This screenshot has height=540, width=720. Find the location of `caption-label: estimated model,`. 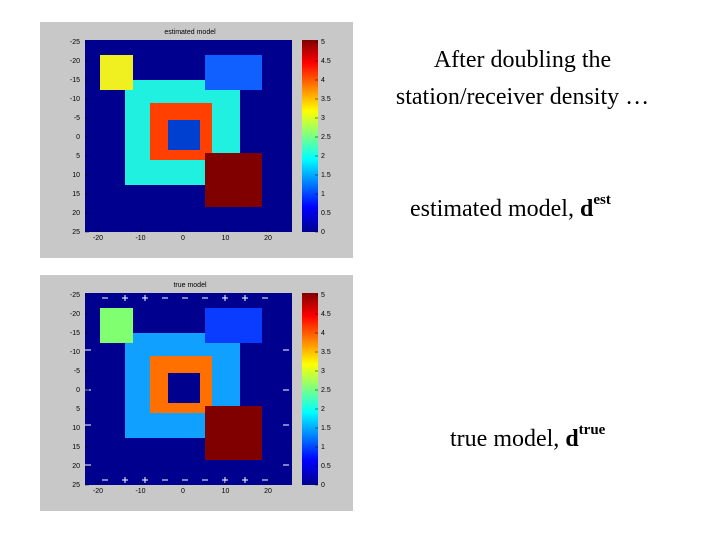

caption-label: estimated model, is located at coordinates (495, 209).